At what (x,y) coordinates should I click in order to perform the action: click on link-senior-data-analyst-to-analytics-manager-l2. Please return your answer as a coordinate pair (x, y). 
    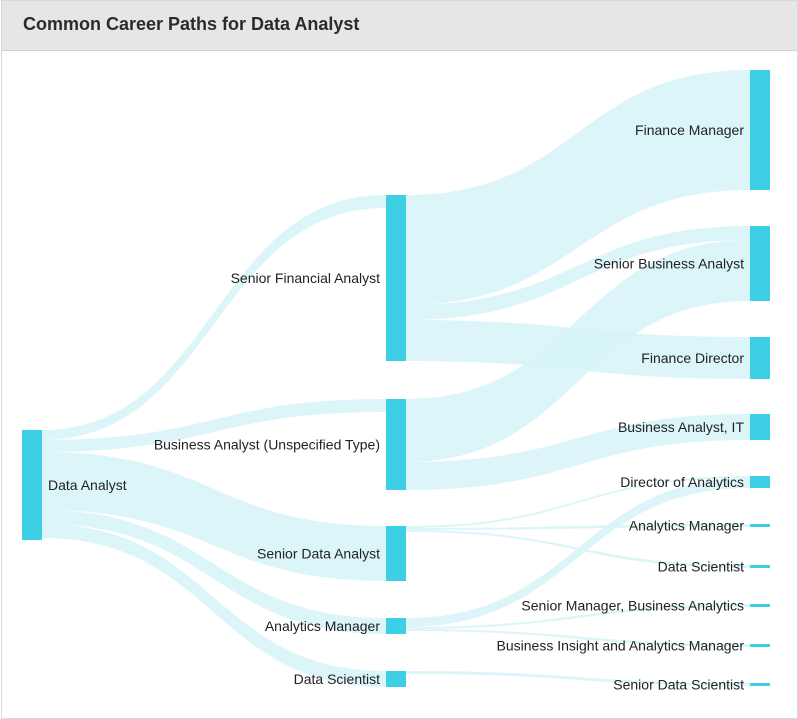
    Looking at the image, I should click on (578, 527).